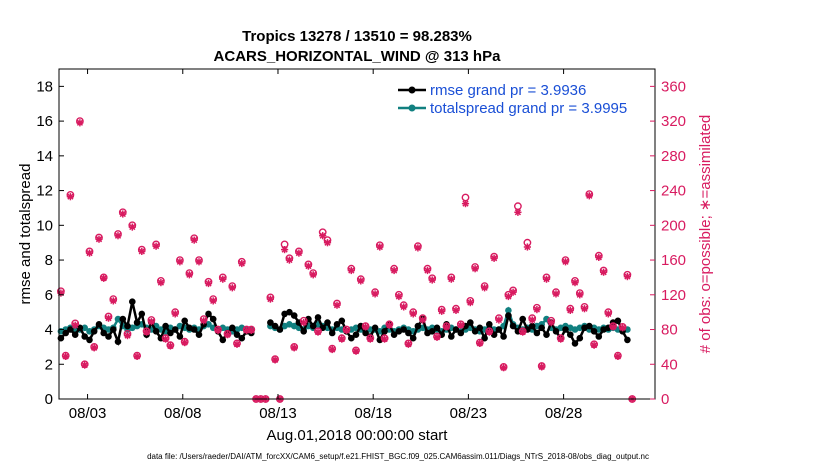  What do you see at coordinates (208, 324) in the screenshot?
I see `totalspread-point` at bounding box center [208, 324].